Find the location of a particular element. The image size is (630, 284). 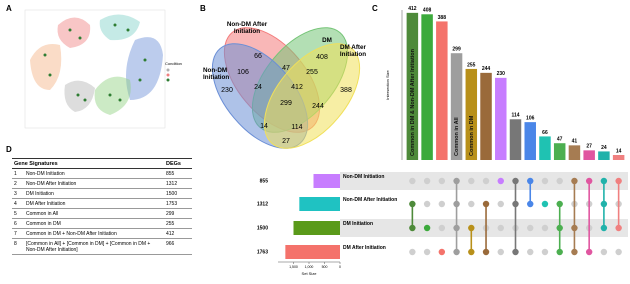

cell: 2 is located at coordinates (18, 183).